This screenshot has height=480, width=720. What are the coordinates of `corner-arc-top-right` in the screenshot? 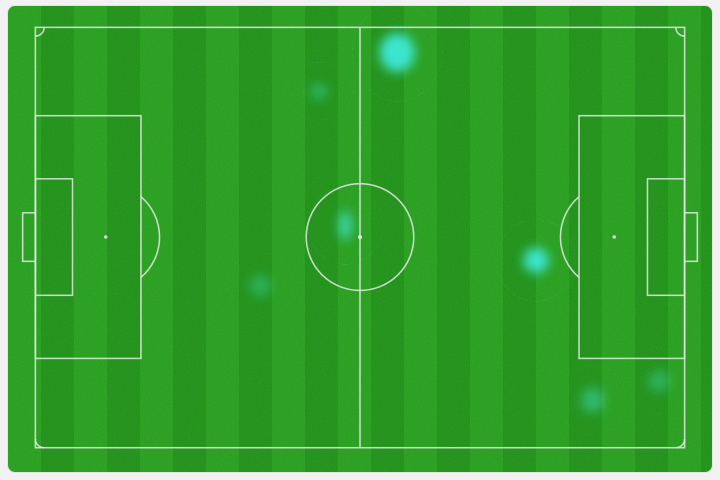 It's located at (680, 32).